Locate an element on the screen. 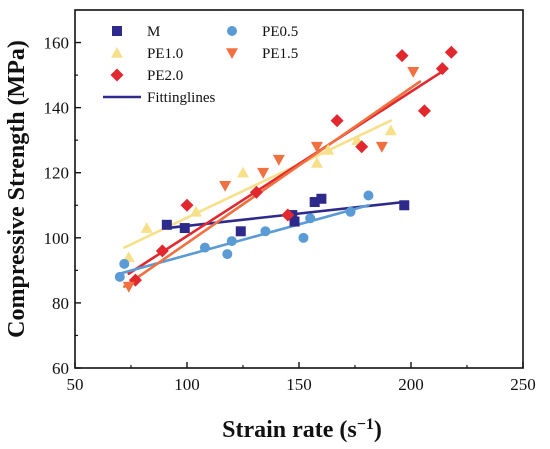 Image resolution: width=550 pixels, height=449 pixels. legend-label-pe0-5: PE0.5 is located at coordinates (280, 32).